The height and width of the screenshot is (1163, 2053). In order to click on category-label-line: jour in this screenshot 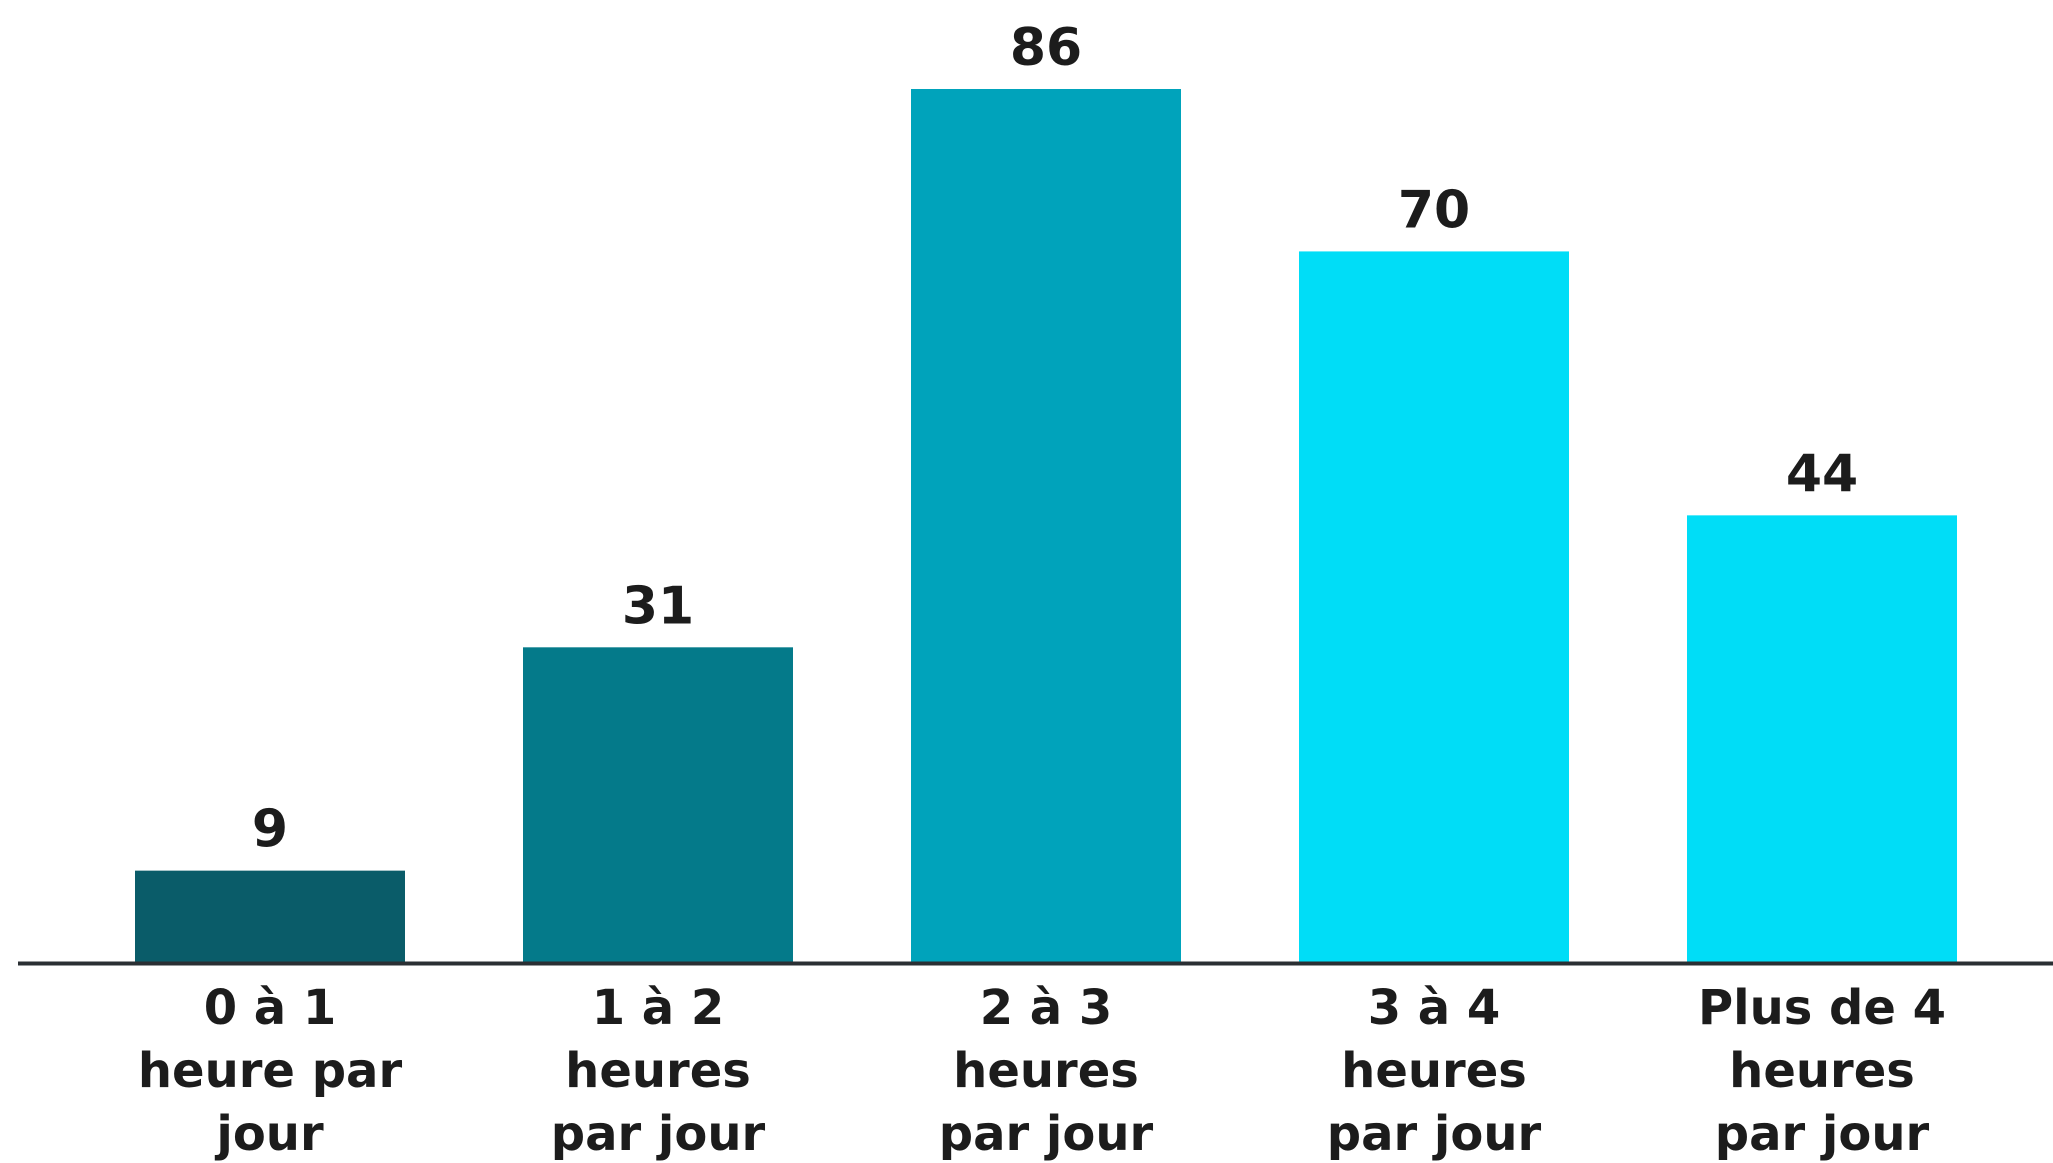, I will do `click(269, 1134)`.